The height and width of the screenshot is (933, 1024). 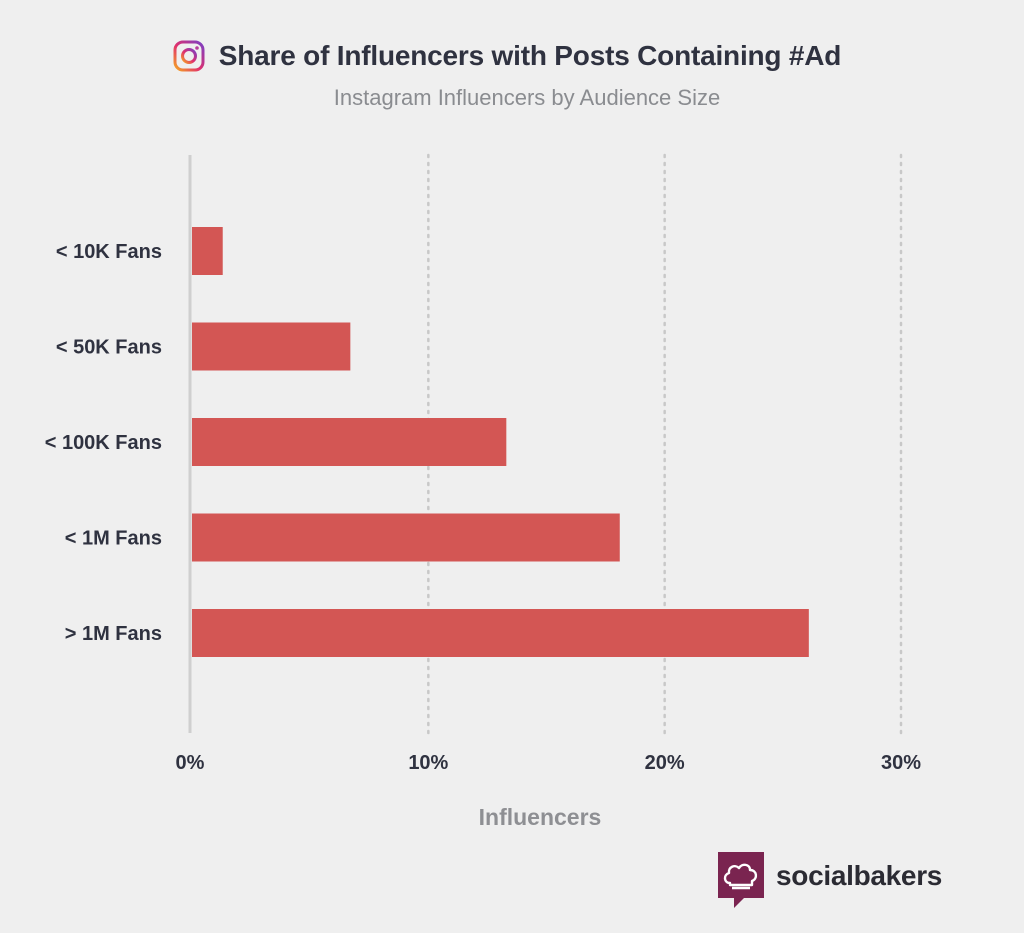 I want to click on brand-watermark: socialbakers, so click(x=830, y=880).